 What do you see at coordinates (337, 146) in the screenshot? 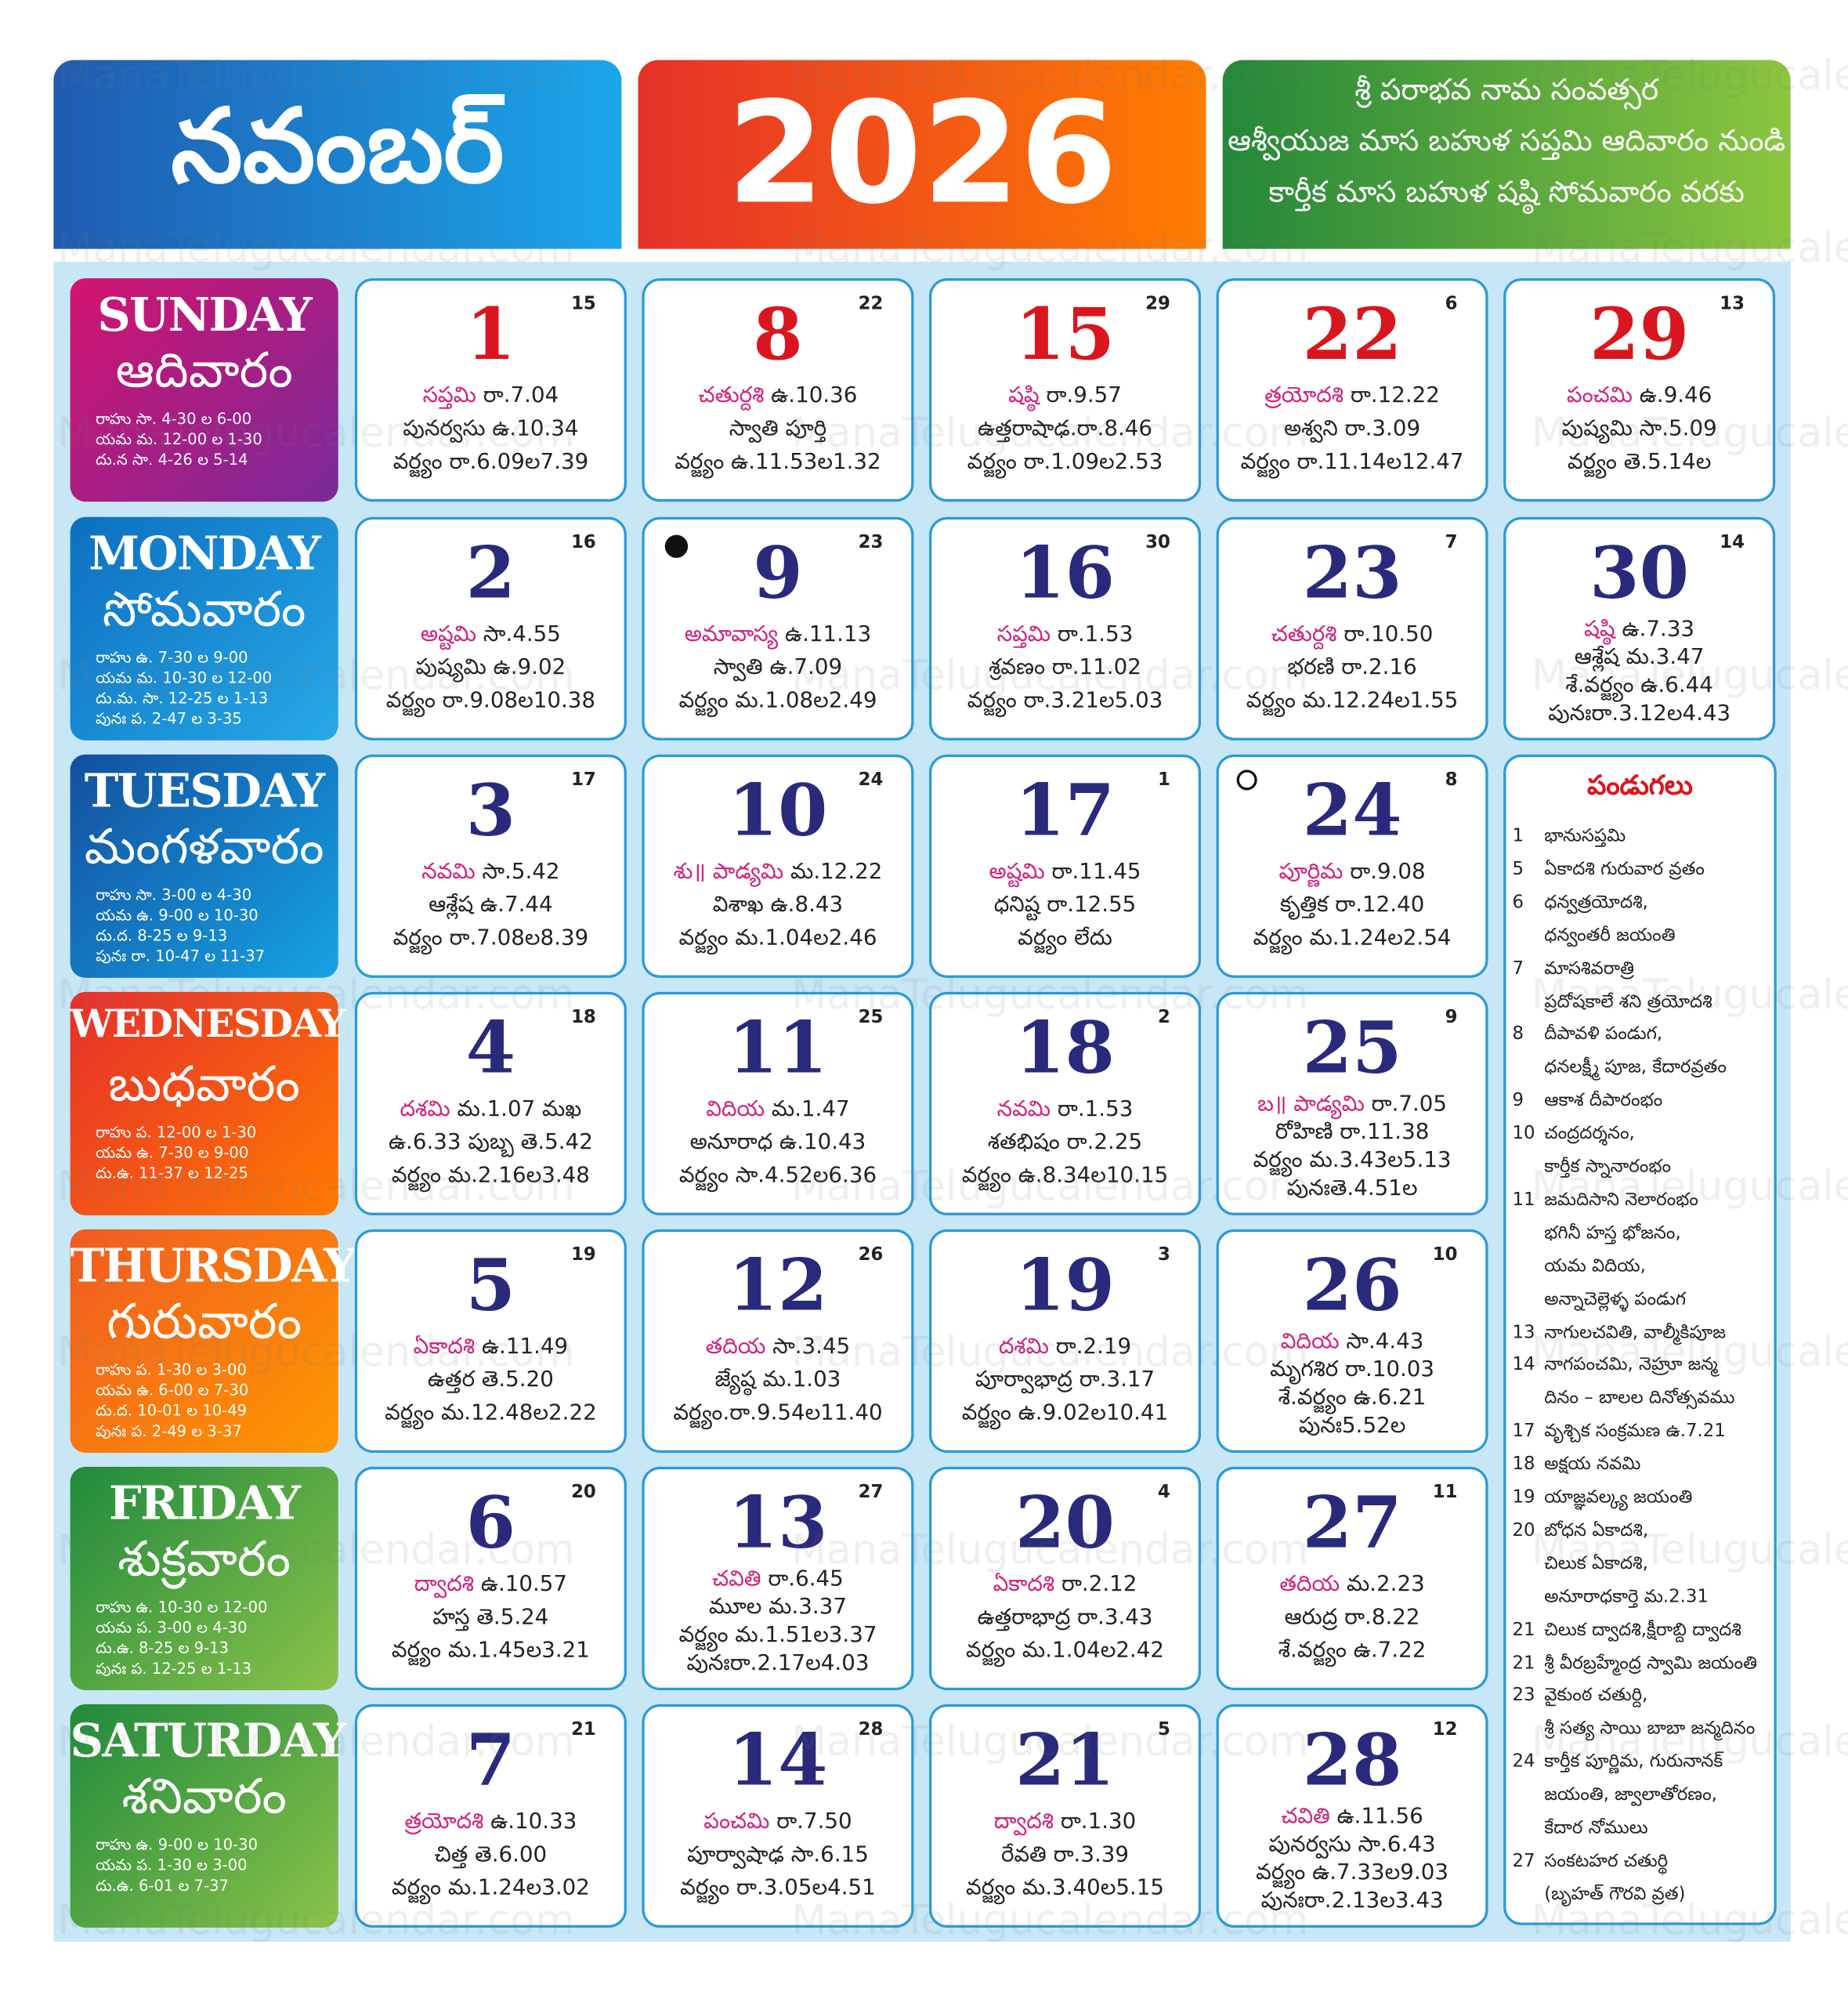
I see `month-title: నవంబర్` at bounding box center [337, 146].